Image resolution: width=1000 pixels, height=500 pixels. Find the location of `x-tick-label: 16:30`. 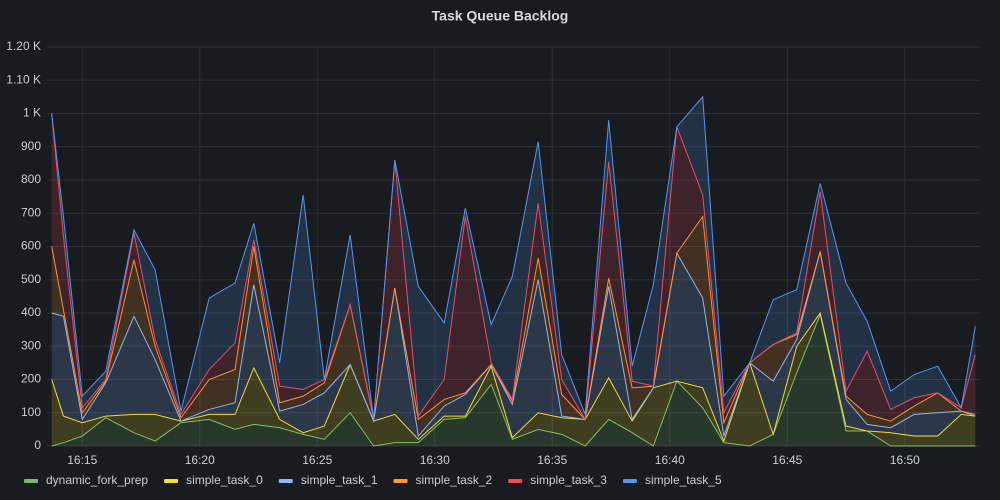

x-tick-label: 16:30 is located at coordinates (435, 460).